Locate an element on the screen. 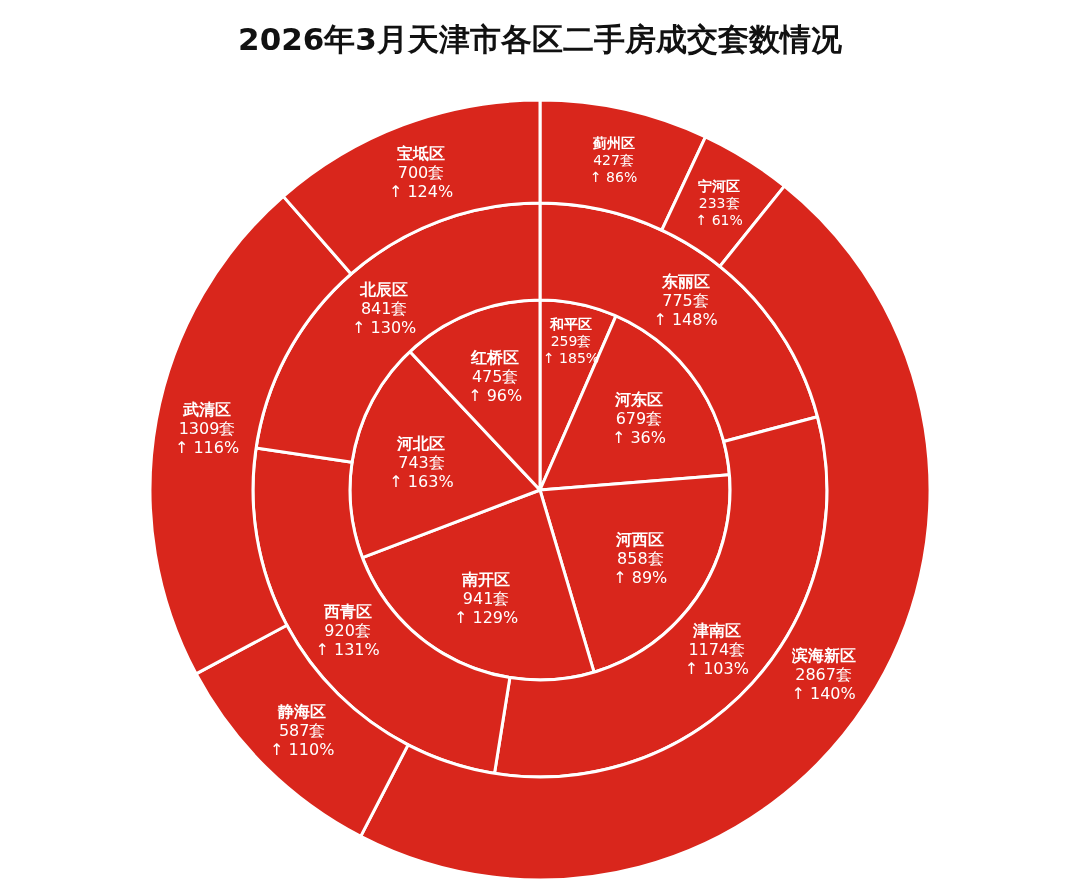 The image size is (1080, 893). data-label: 775套 ↑ 148% is located at coordinates (685, 310).